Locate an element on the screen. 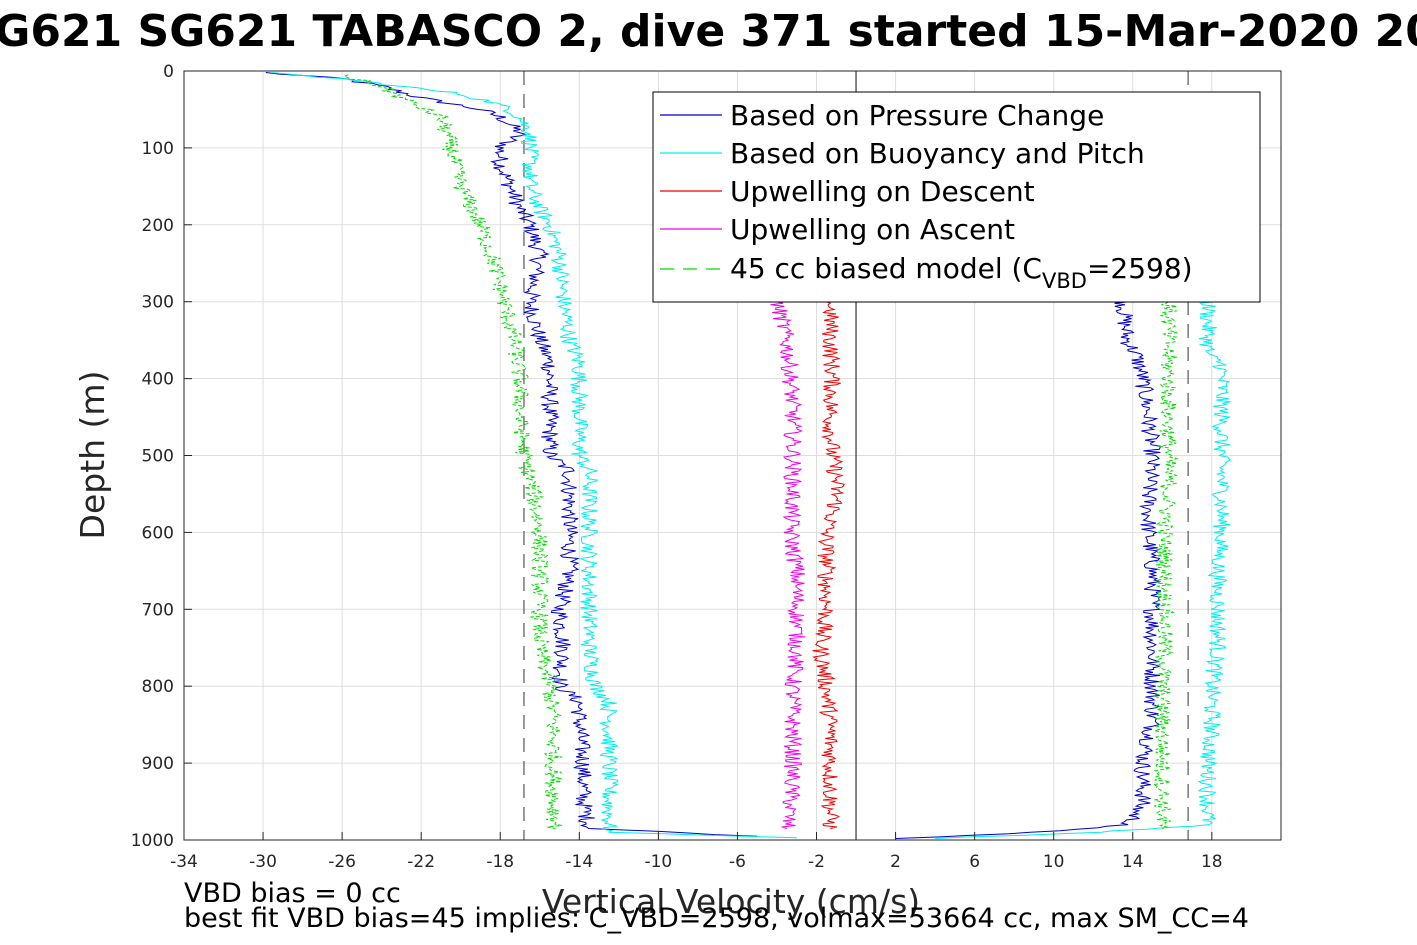  x-tick-label: 14 is located at coordinates (1133, 862).